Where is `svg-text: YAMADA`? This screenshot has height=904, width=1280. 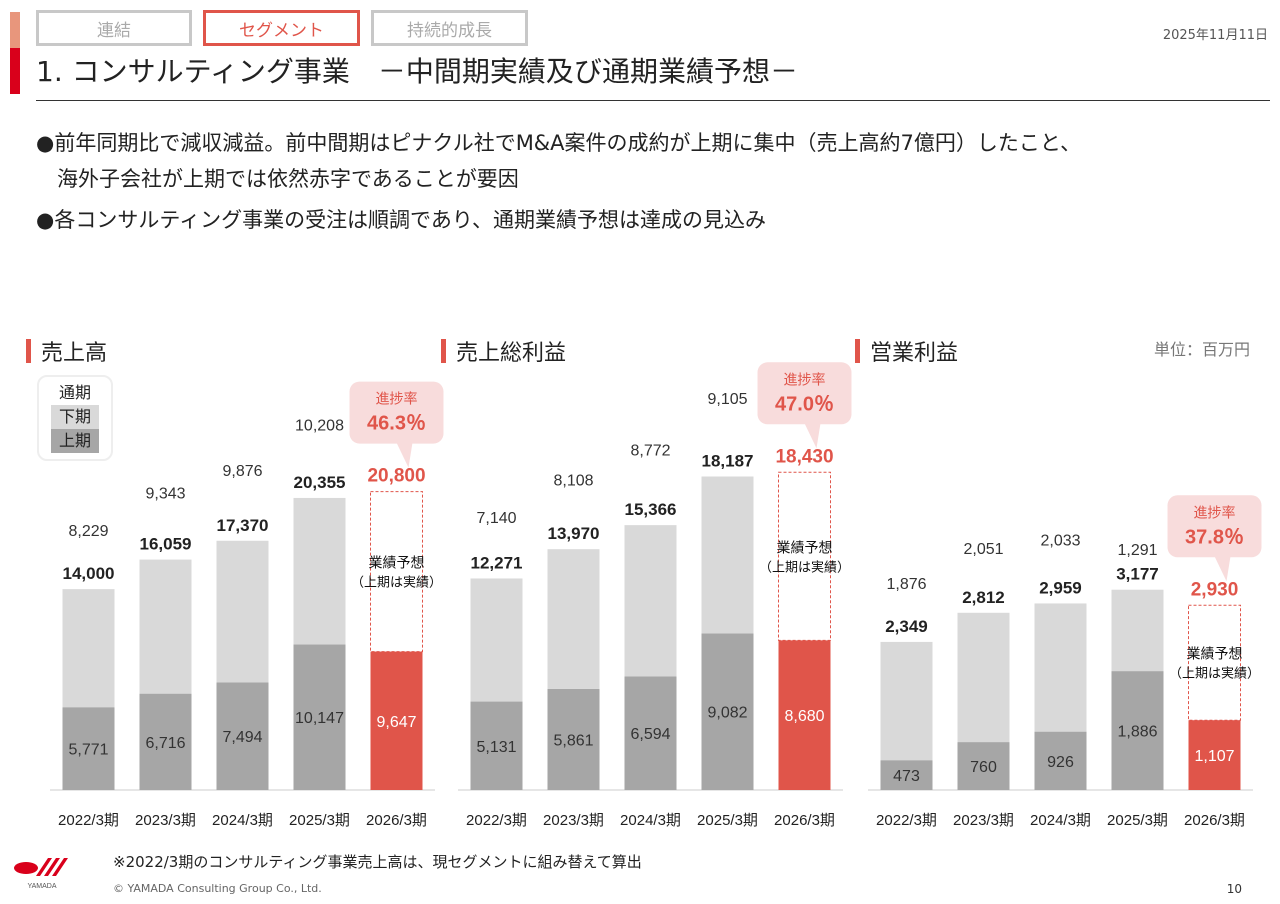
svg-text: YAMADA is located at coordinates (41, 886).